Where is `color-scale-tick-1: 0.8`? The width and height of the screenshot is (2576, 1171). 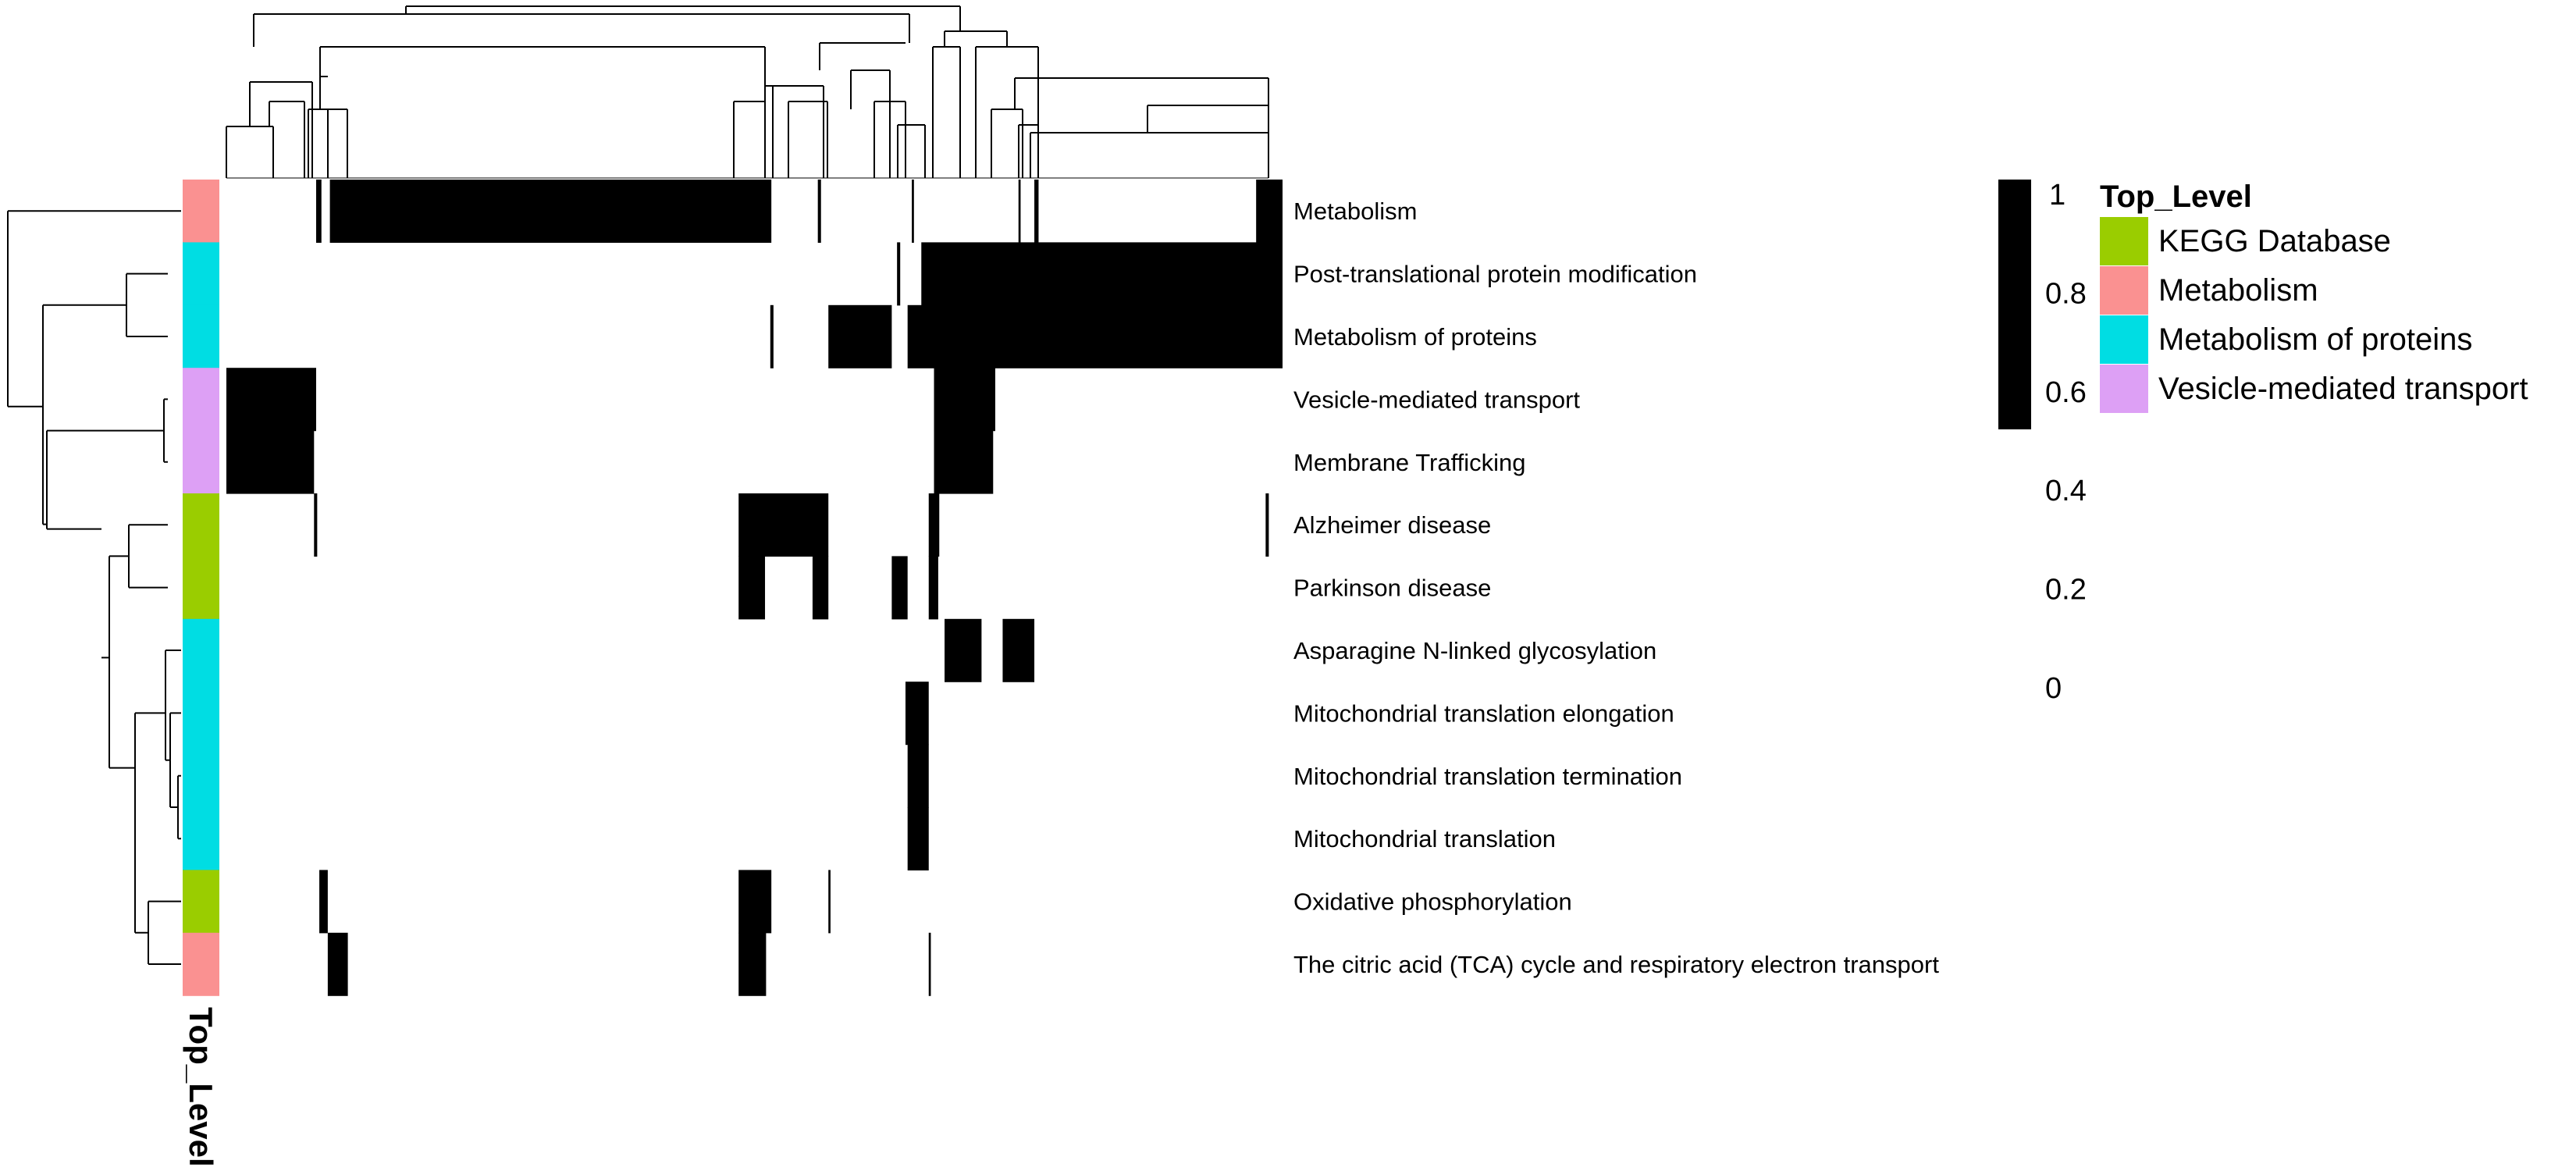 color-scale-tick-1: 0.8 is located at coordinates (2066, 293).